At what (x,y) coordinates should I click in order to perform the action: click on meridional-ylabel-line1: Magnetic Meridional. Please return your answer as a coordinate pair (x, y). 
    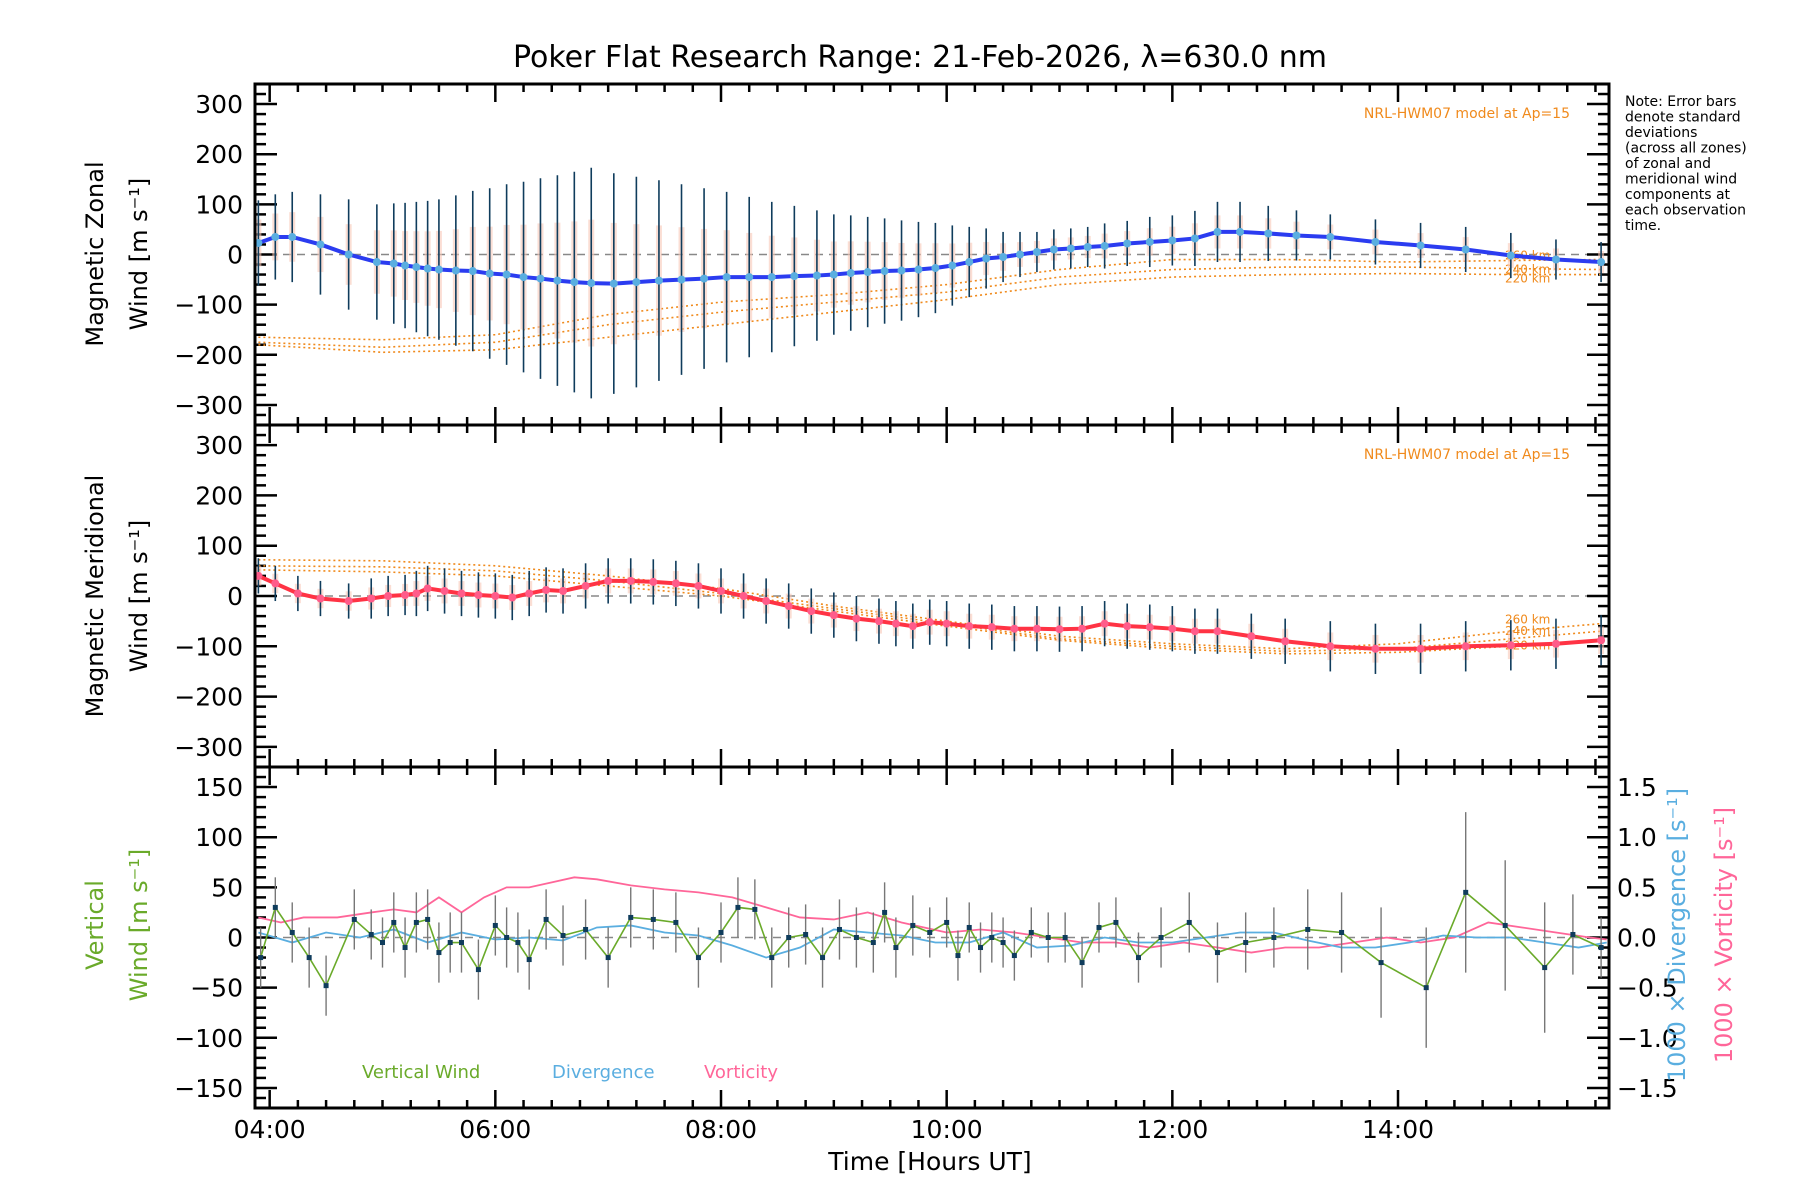
    Looking at the image, I should click on (95, 596).